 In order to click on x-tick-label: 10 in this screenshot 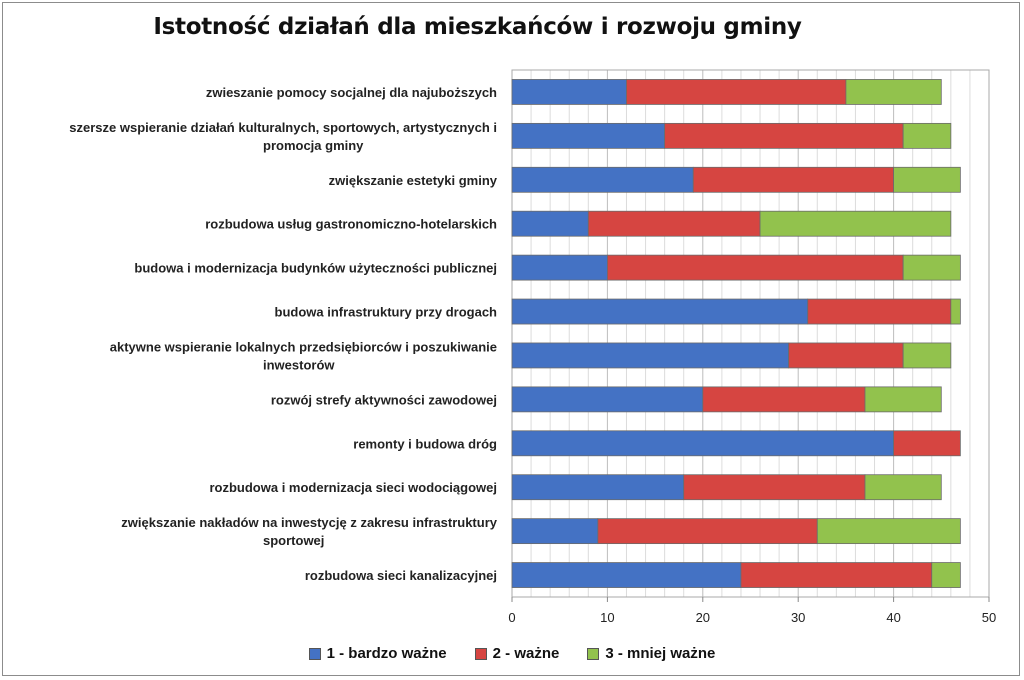, I will do `click(607, 617)`.